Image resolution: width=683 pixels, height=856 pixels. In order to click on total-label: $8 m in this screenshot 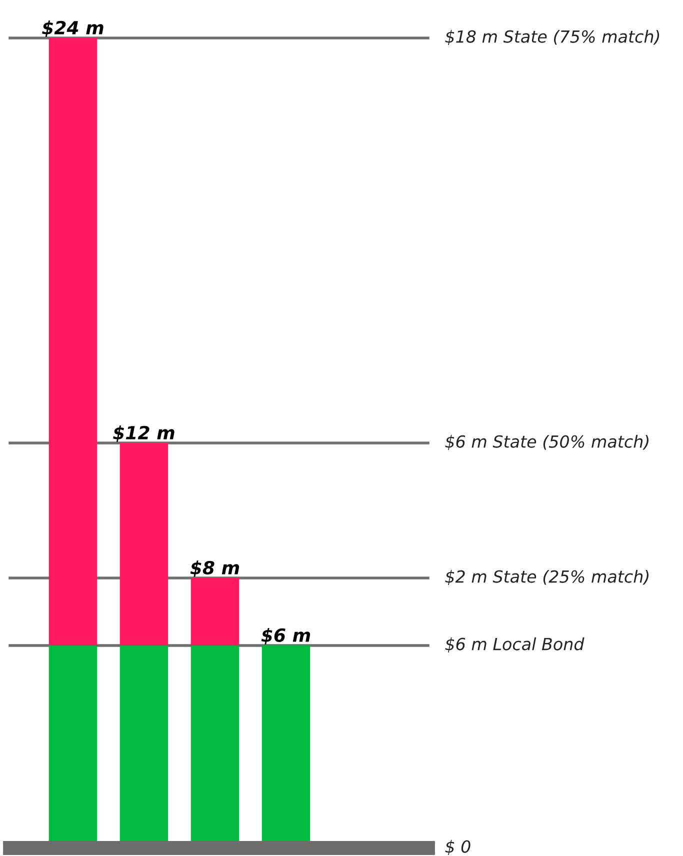, I will do `click(215, 568)`.